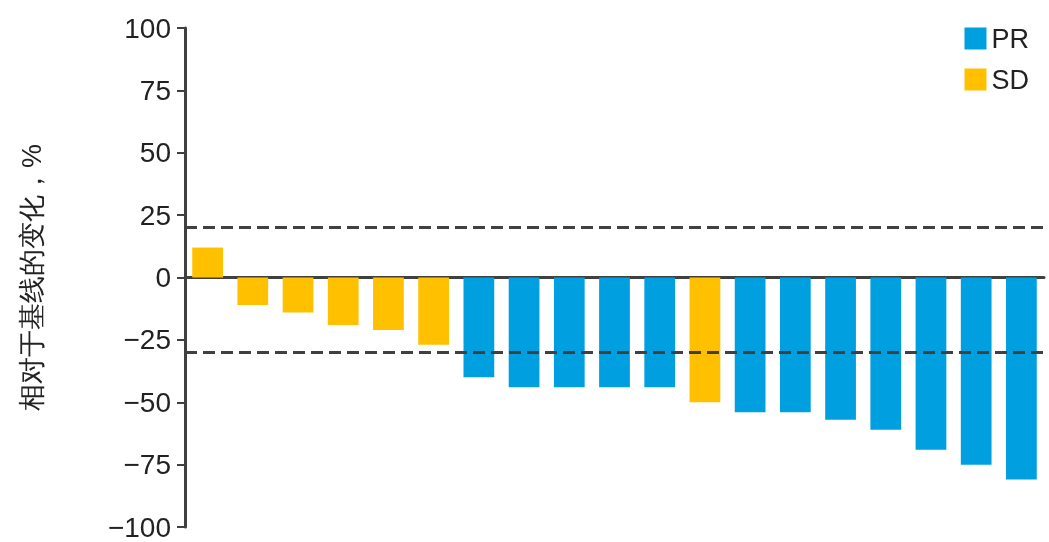 The height and width of the screenshot is (542, 1049). What do you see at coordinates (147, 402) in the screenshot?
I see `y-tick-label: −50` at bounding box center [147, 402].